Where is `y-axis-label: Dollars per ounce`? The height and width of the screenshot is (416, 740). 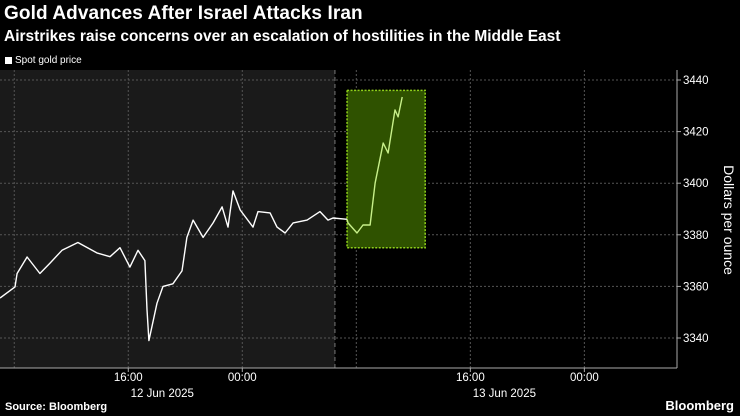
y-axis-label: Dollars per ounce is located at coordinates (729, 220).